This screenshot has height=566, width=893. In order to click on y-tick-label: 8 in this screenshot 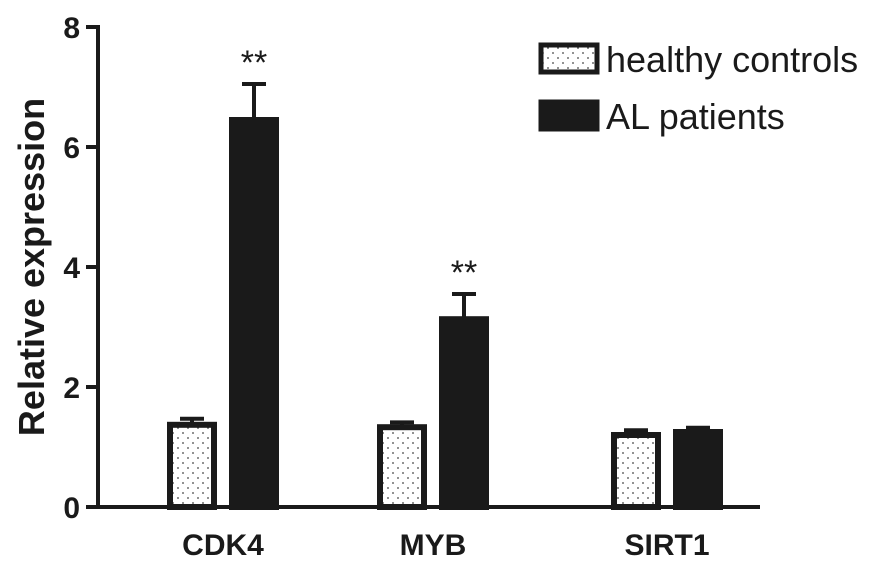, I will do `click(71, 28)`.